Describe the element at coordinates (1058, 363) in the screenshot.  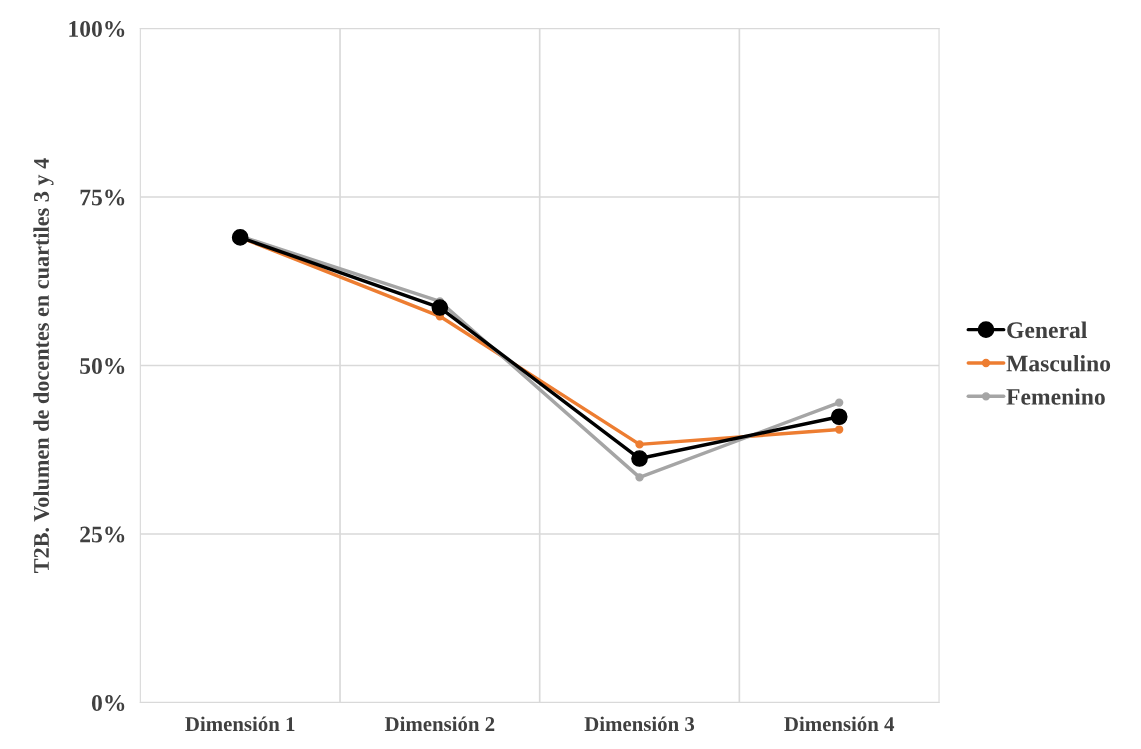
I see `legend-label: Masculino` at that location.